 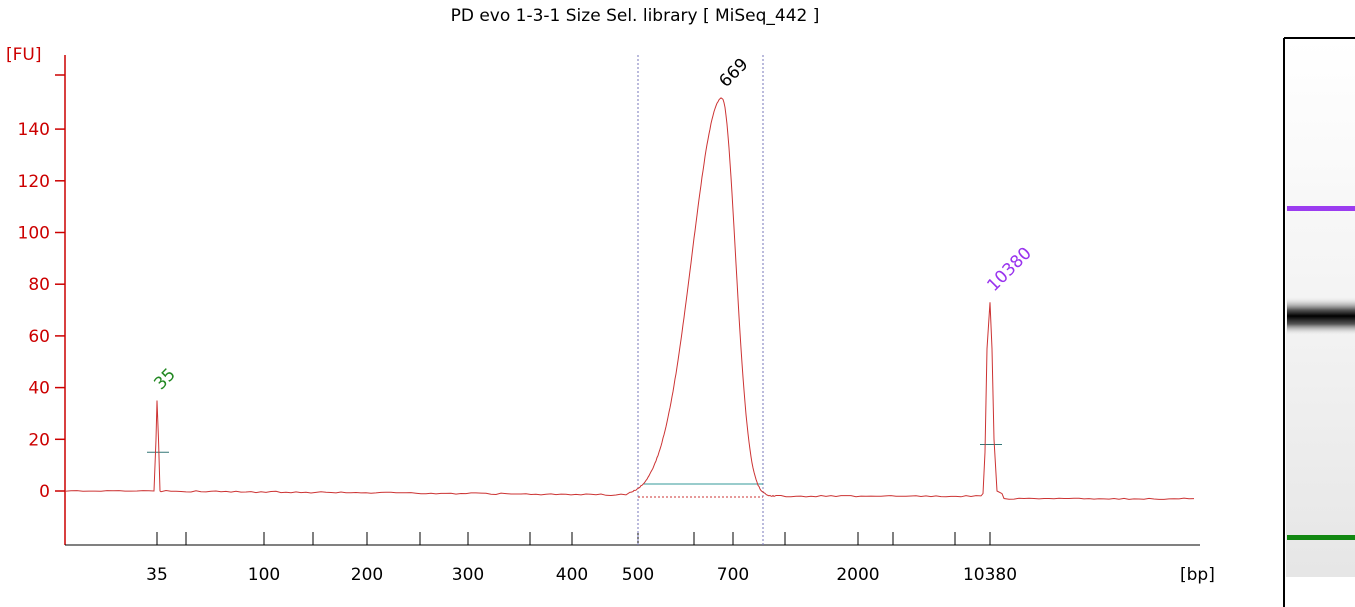 I want to click on gel-band-lower-marker, so click(x=1321, y=537).